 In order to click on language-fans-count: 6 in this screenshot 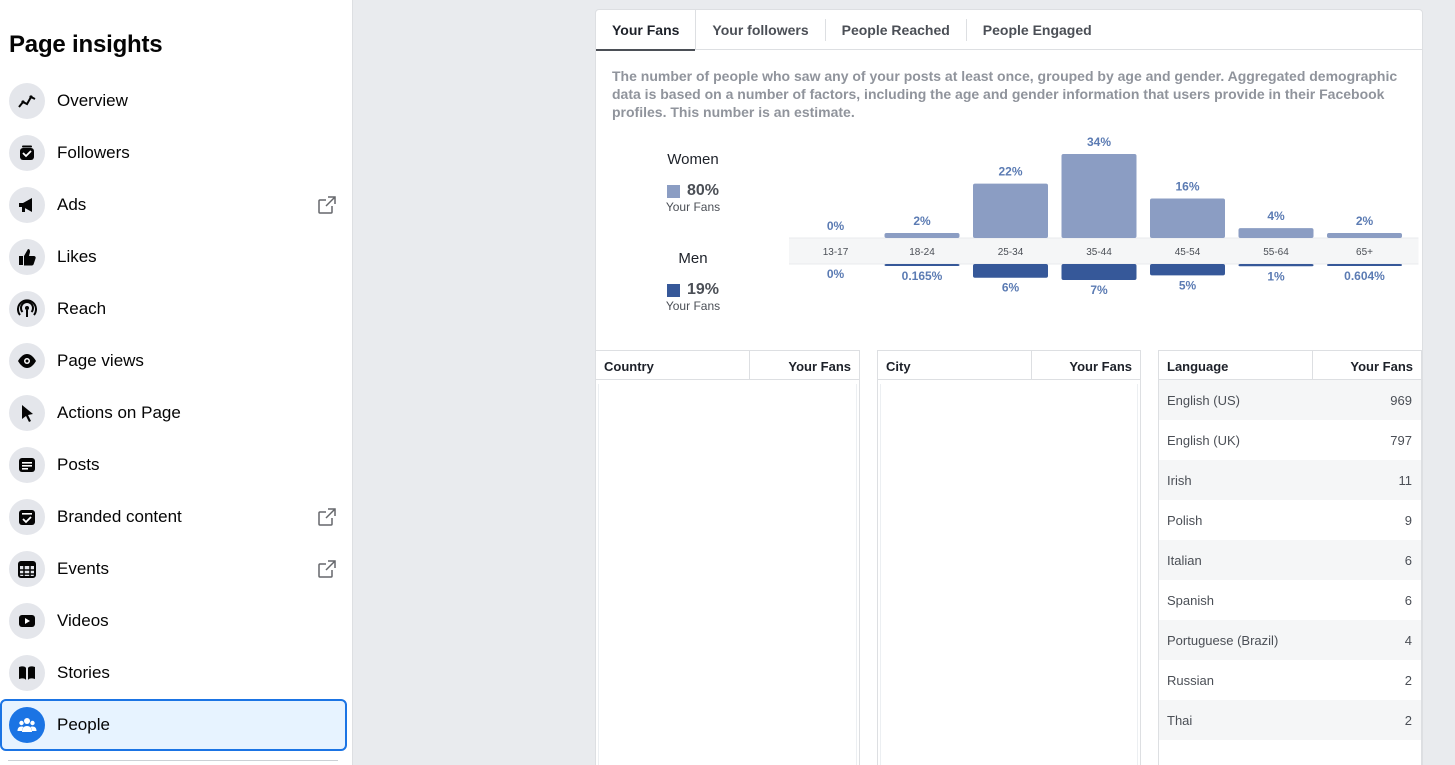, I will do `click(1408, 560)`.